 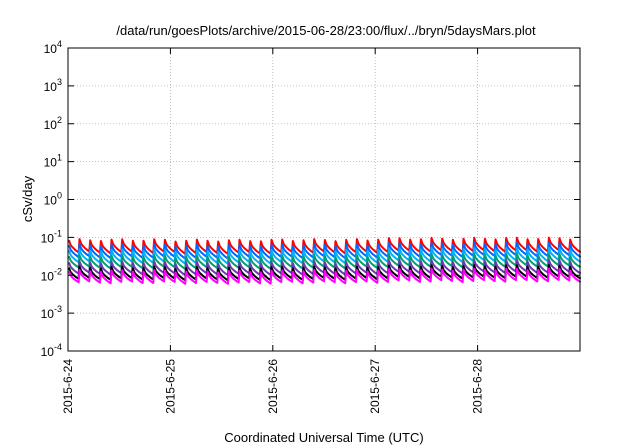 I want to click on y-tick-label: 10², so click(x=53, y=123).